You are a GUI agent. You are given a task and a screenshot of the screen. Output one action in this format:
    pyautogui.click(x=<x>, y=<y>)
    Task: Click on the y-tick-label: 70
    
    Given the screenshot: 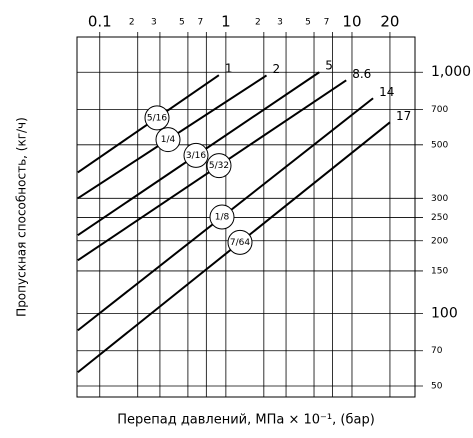 What is the action you would take?
    pyautogui.click(x=437, y=351)
    